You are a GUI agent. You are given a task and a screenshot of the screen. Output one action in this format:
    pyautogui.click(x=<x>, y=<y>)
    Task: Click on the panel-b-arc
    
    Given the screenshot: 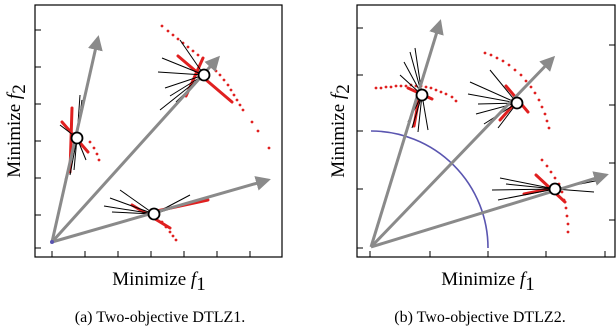 What is the action you would take?
    pyautogui.click(x=429, y=189)
    